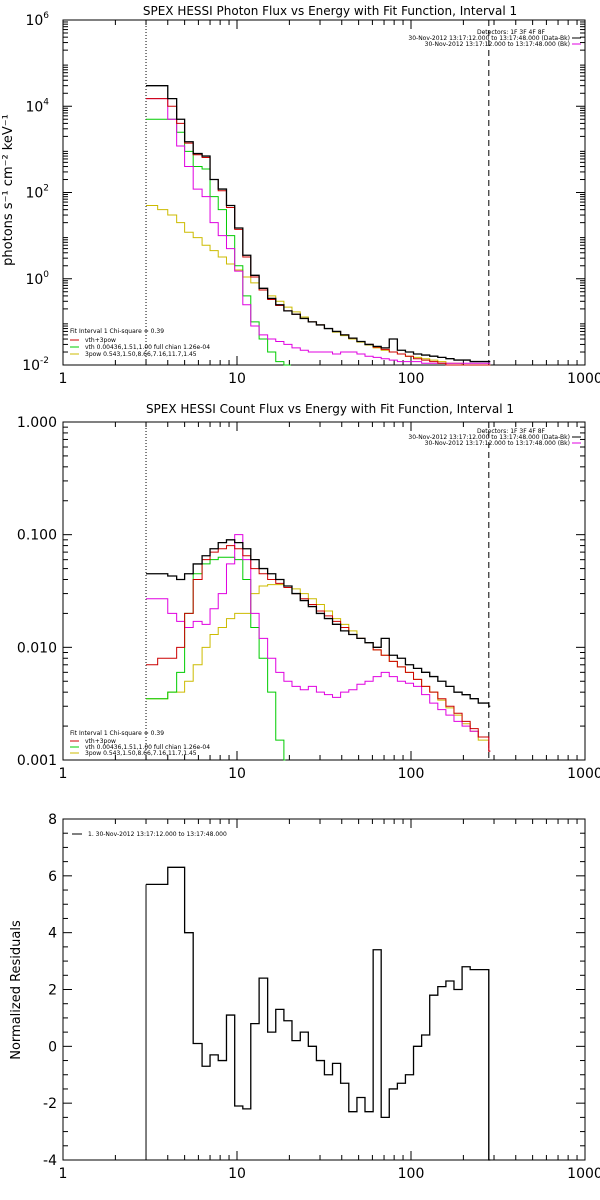 The height and width of the screenshot is (1200, 600). Describe the element at coordinates (52, 991) in the screenshot. I see `y-tick-label: 2` at that location.